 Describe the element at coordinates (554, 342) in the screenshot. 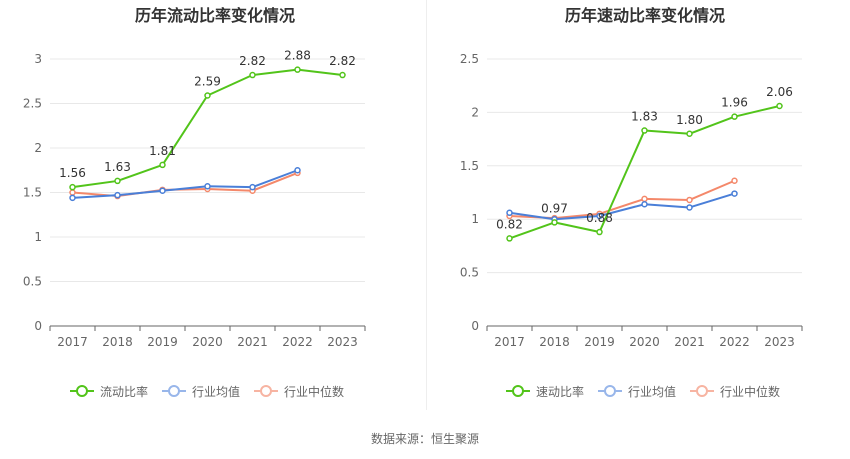

I see `right-x-tick-label: 2018` at that location.